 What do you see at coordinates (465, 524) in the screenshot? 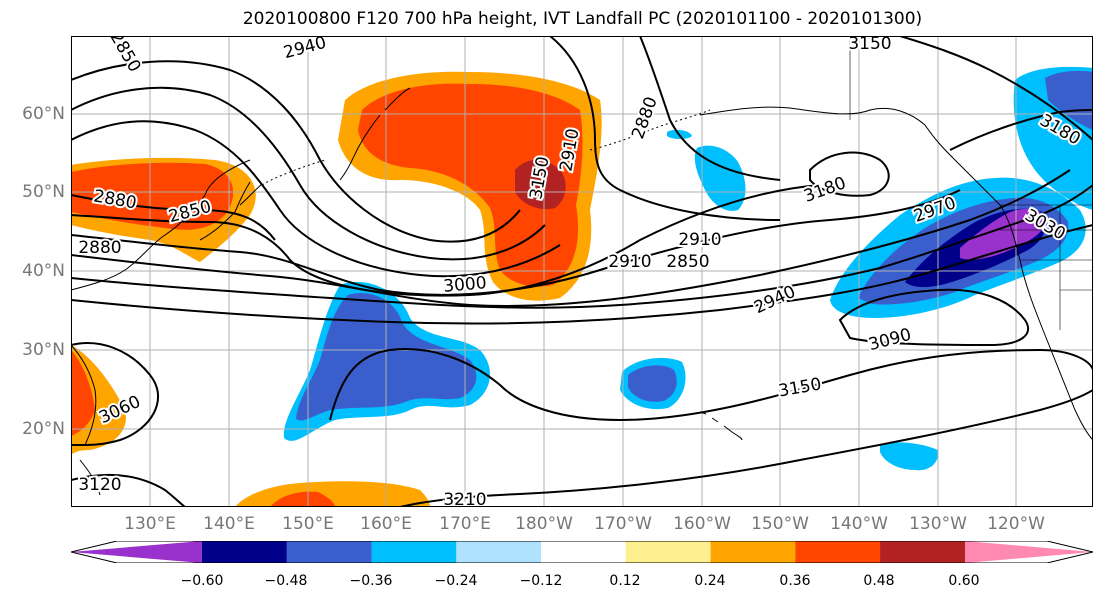
I see `lon-label-170e: 170°E` at bounding box center [465, 524].